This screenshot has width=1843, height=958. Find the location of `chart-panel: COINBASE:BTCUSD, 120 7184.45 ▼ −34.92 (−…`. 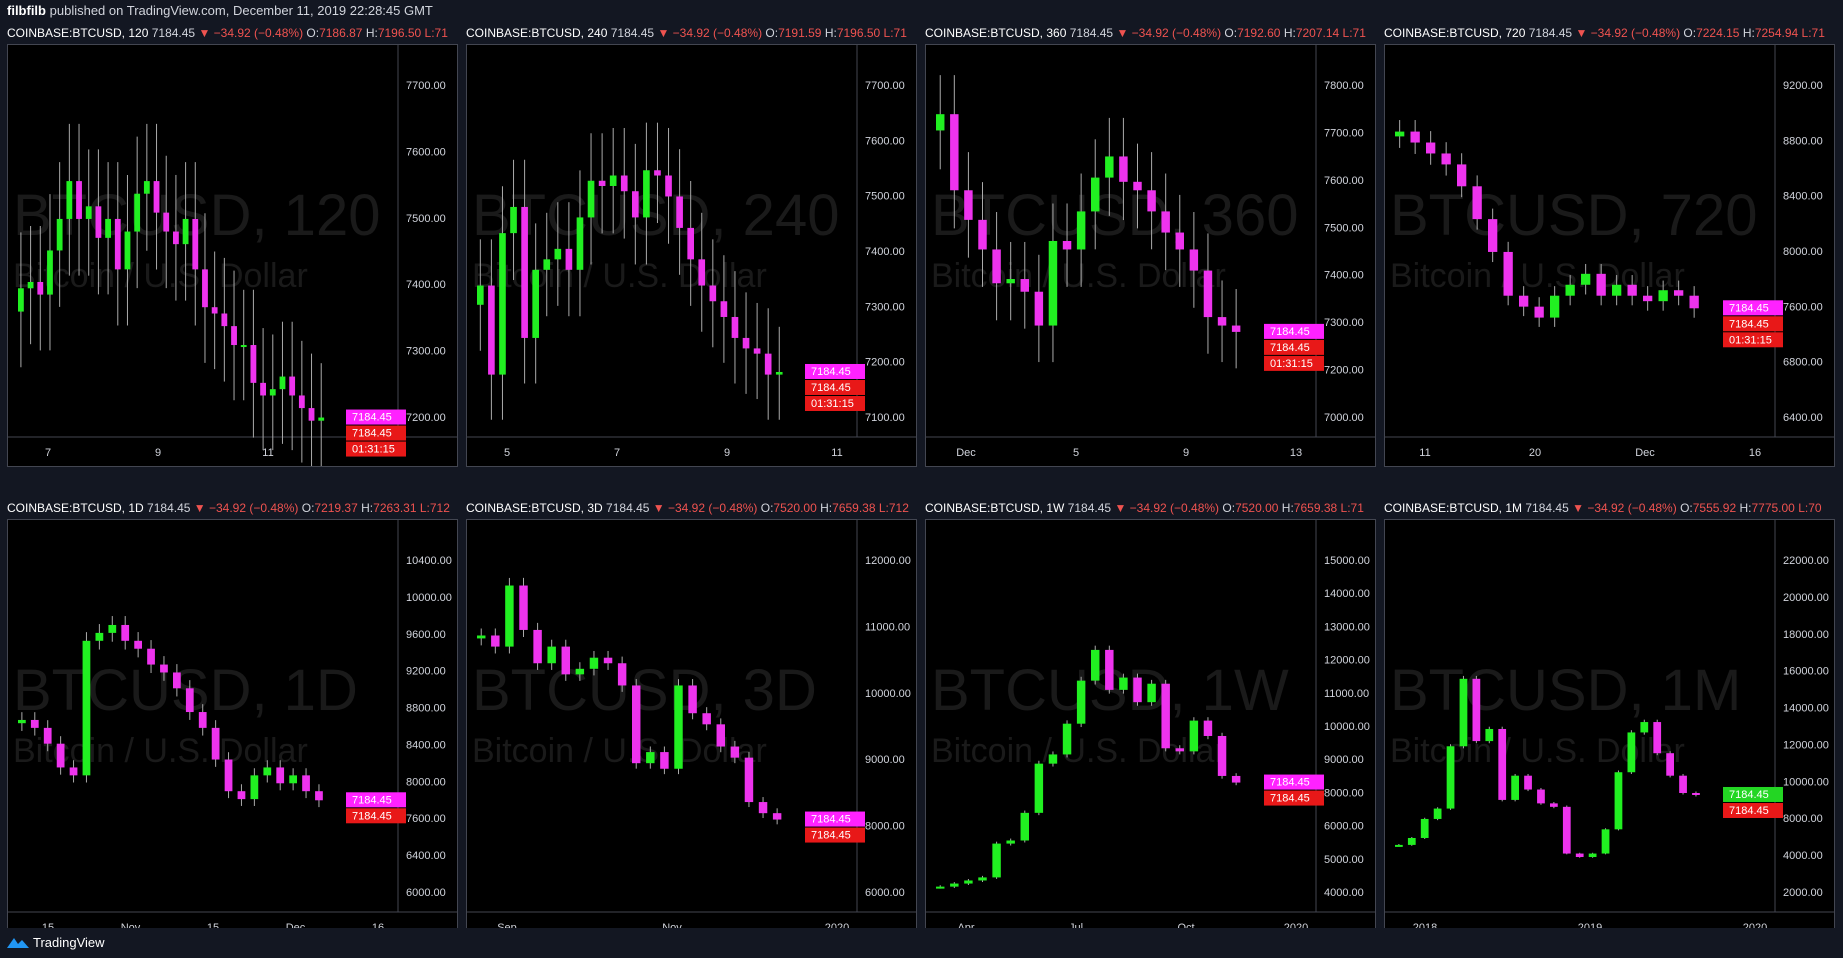

chart-panel: COINBASE:BTCUSD, 120 7184.45 ▼ −34.92 (−… is located at coordinates (229, 249).